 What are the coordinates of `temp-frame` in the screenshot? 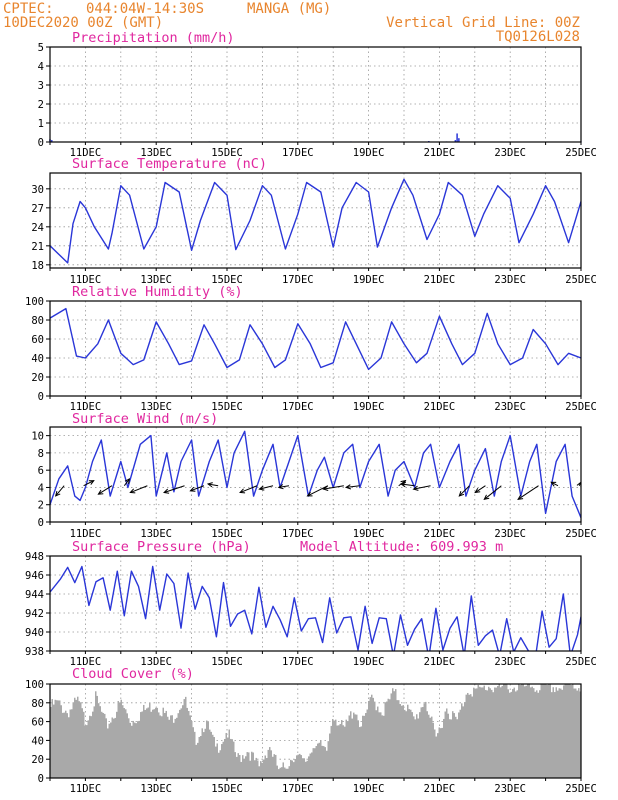 It's located at (315, 220).